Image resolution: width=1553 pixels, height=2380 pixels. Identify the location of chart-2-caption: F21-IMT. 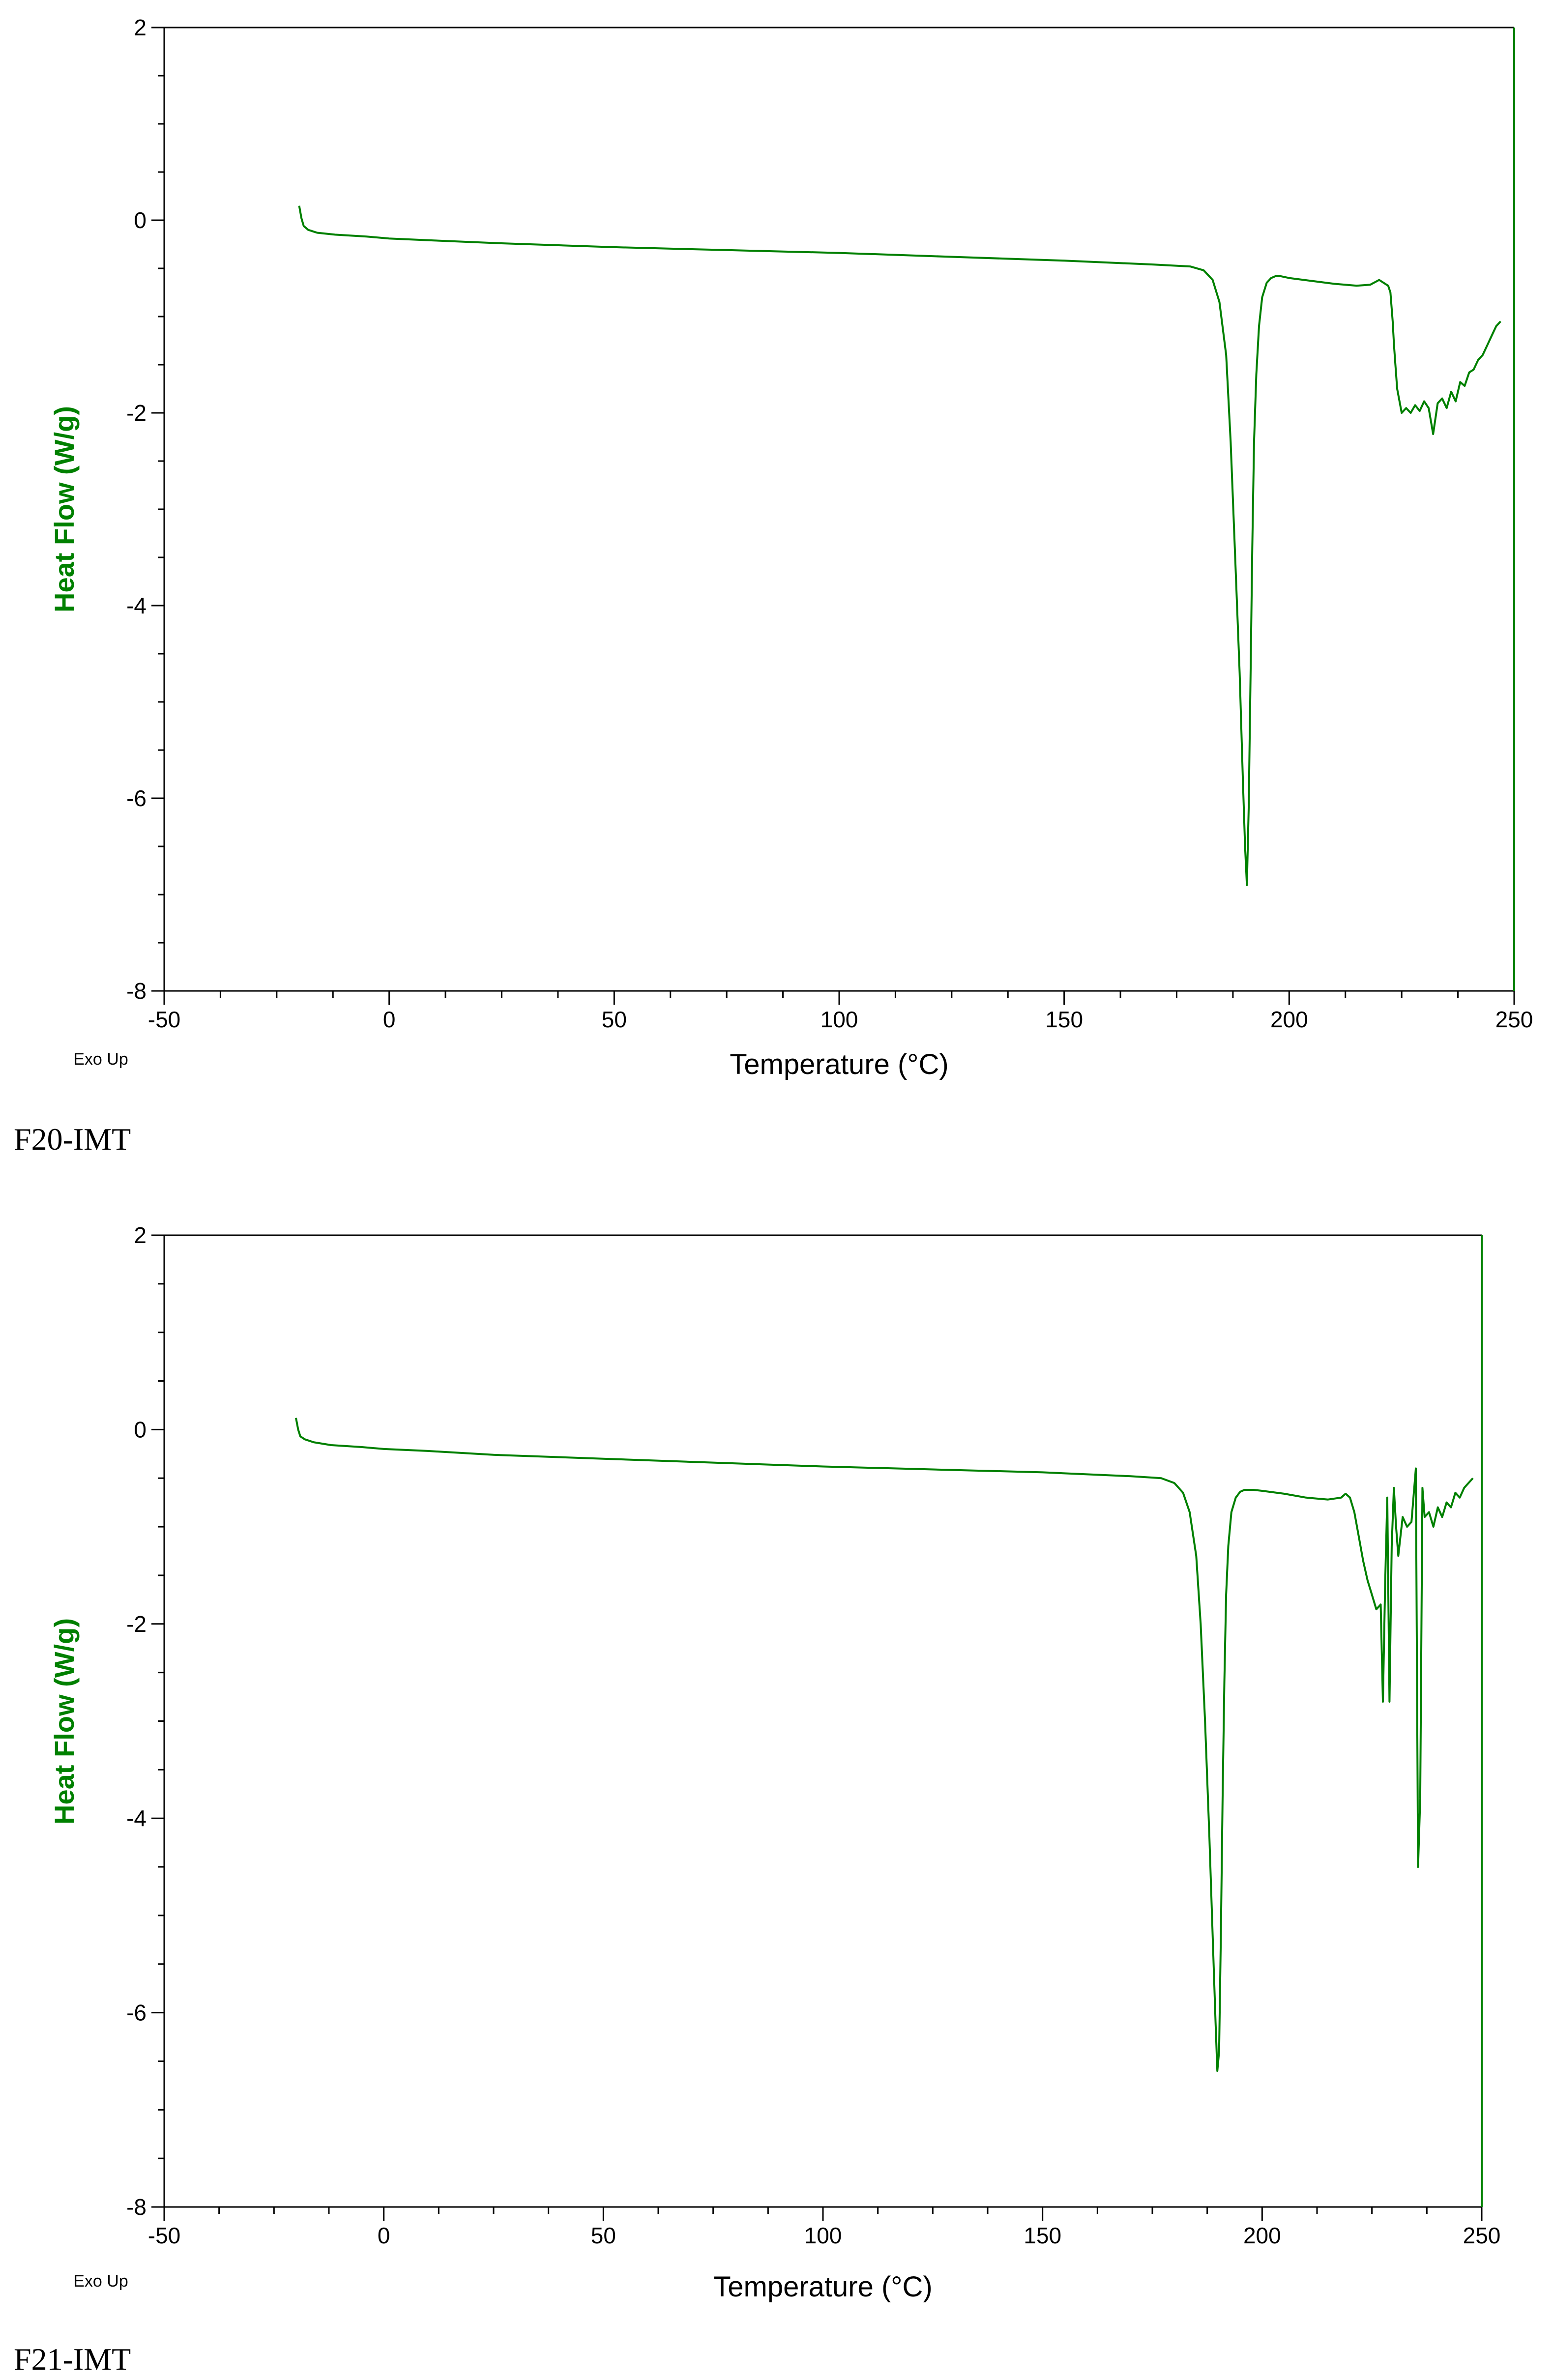
(72, 2359).